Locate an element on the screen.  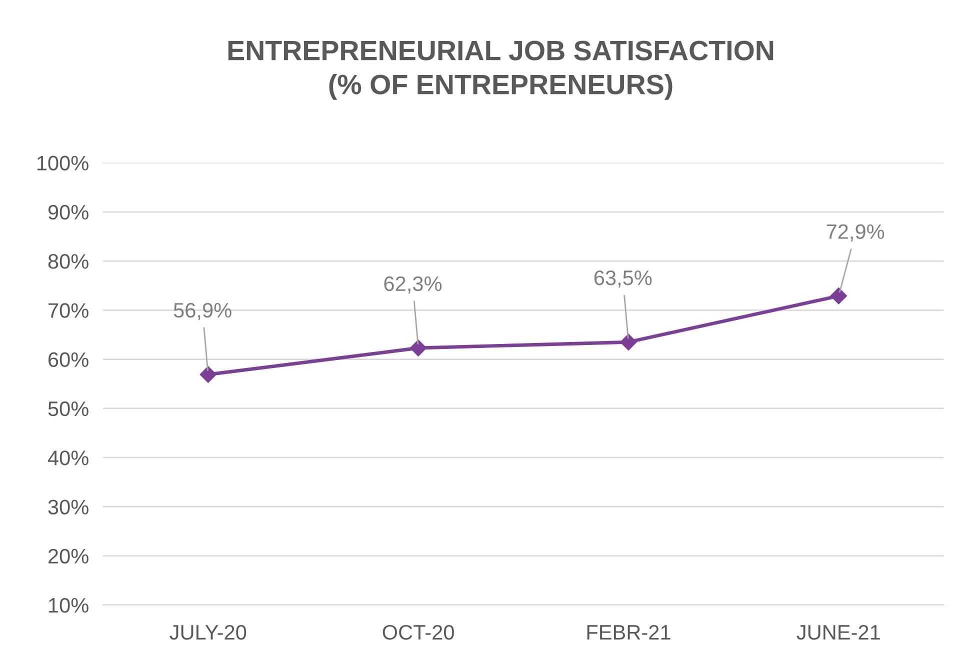
x-tick-label: JULY-20 is located at coordinates (208, 632).